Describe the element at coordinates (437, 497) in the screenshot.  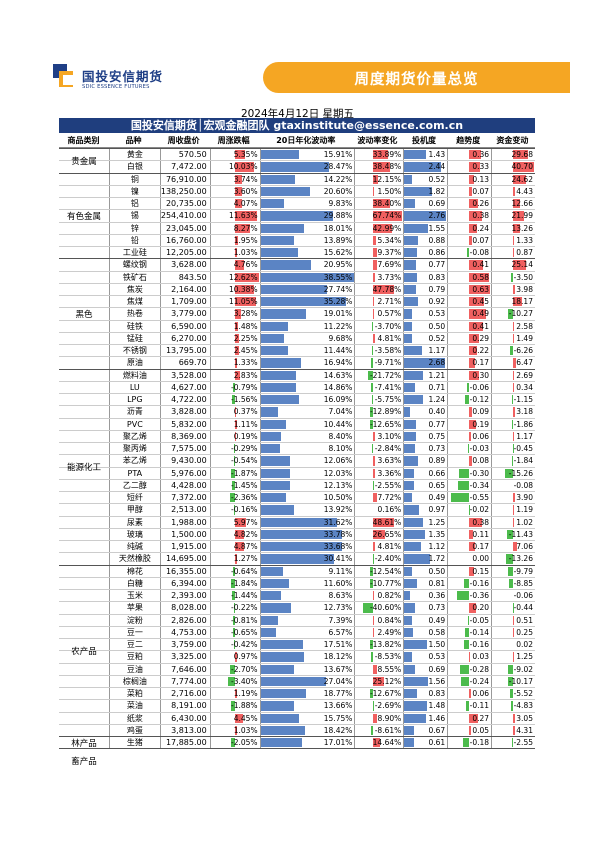
I see `speculation-value: 0.49` at that location.